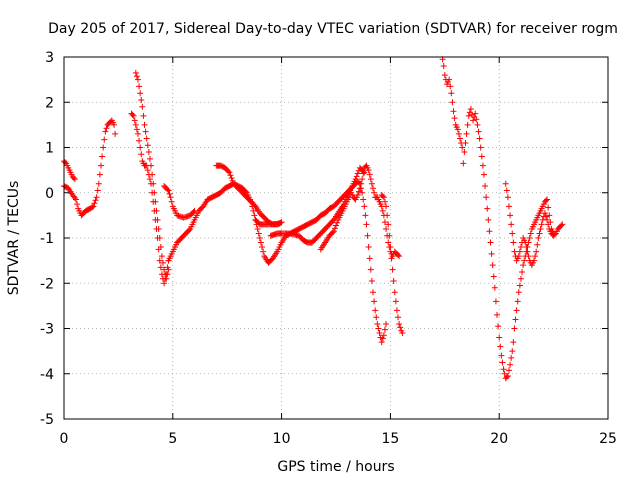 The width and height of the screenshot is (640, 480). Describe the element at coordinates (282, 439) in the screenshot. I see `x-tick-label: 10` at that location.